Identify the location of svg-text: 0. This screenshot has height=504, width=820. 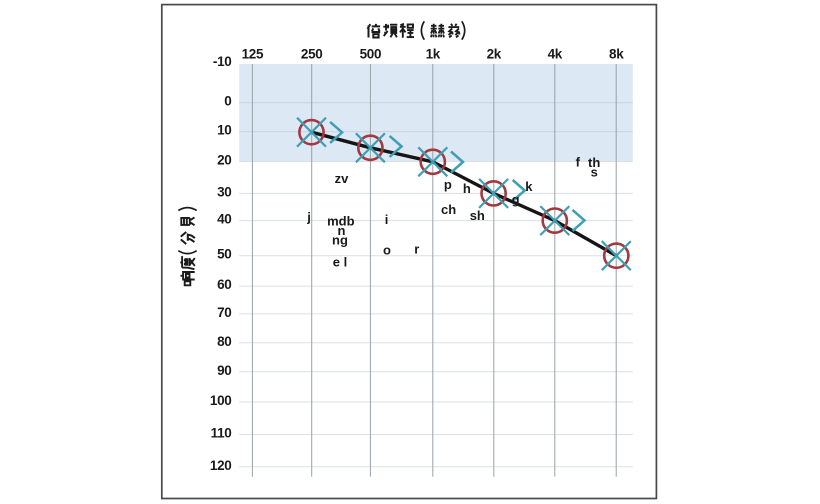
(227, 101).